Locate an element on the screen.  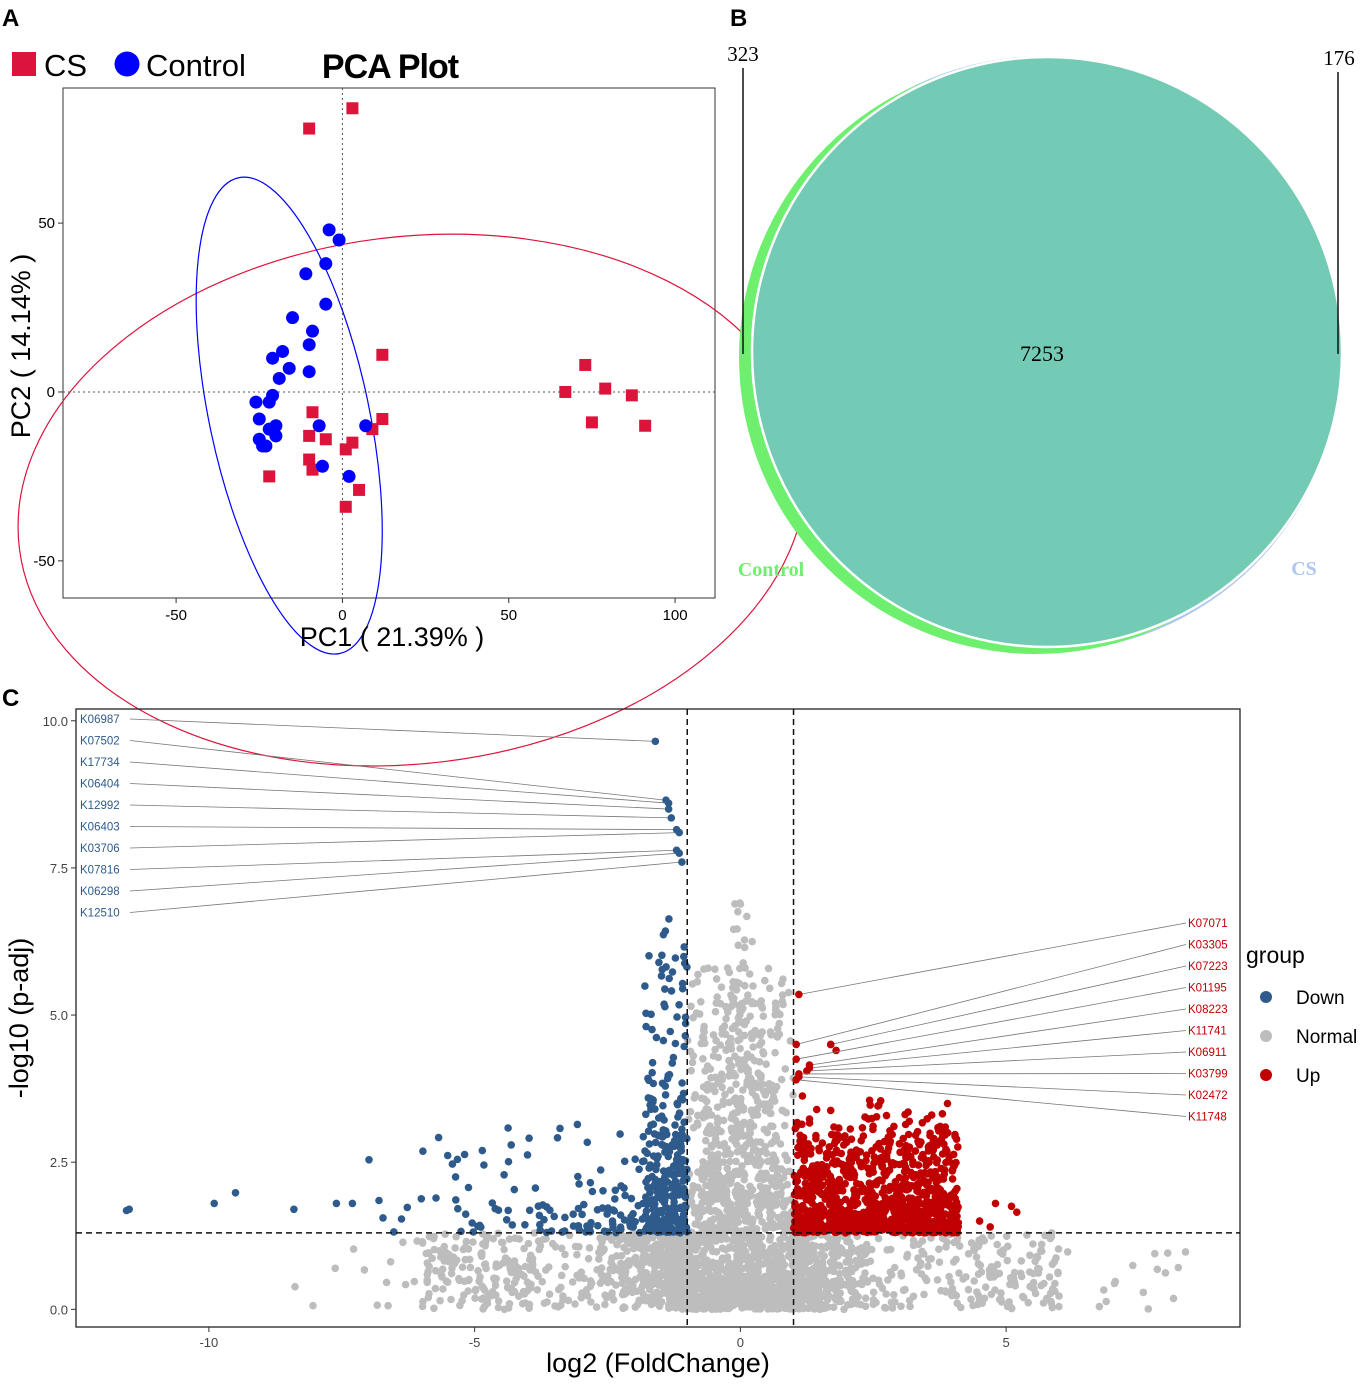
venn-cs-only: 176 is located at coordinates (1339, 58).